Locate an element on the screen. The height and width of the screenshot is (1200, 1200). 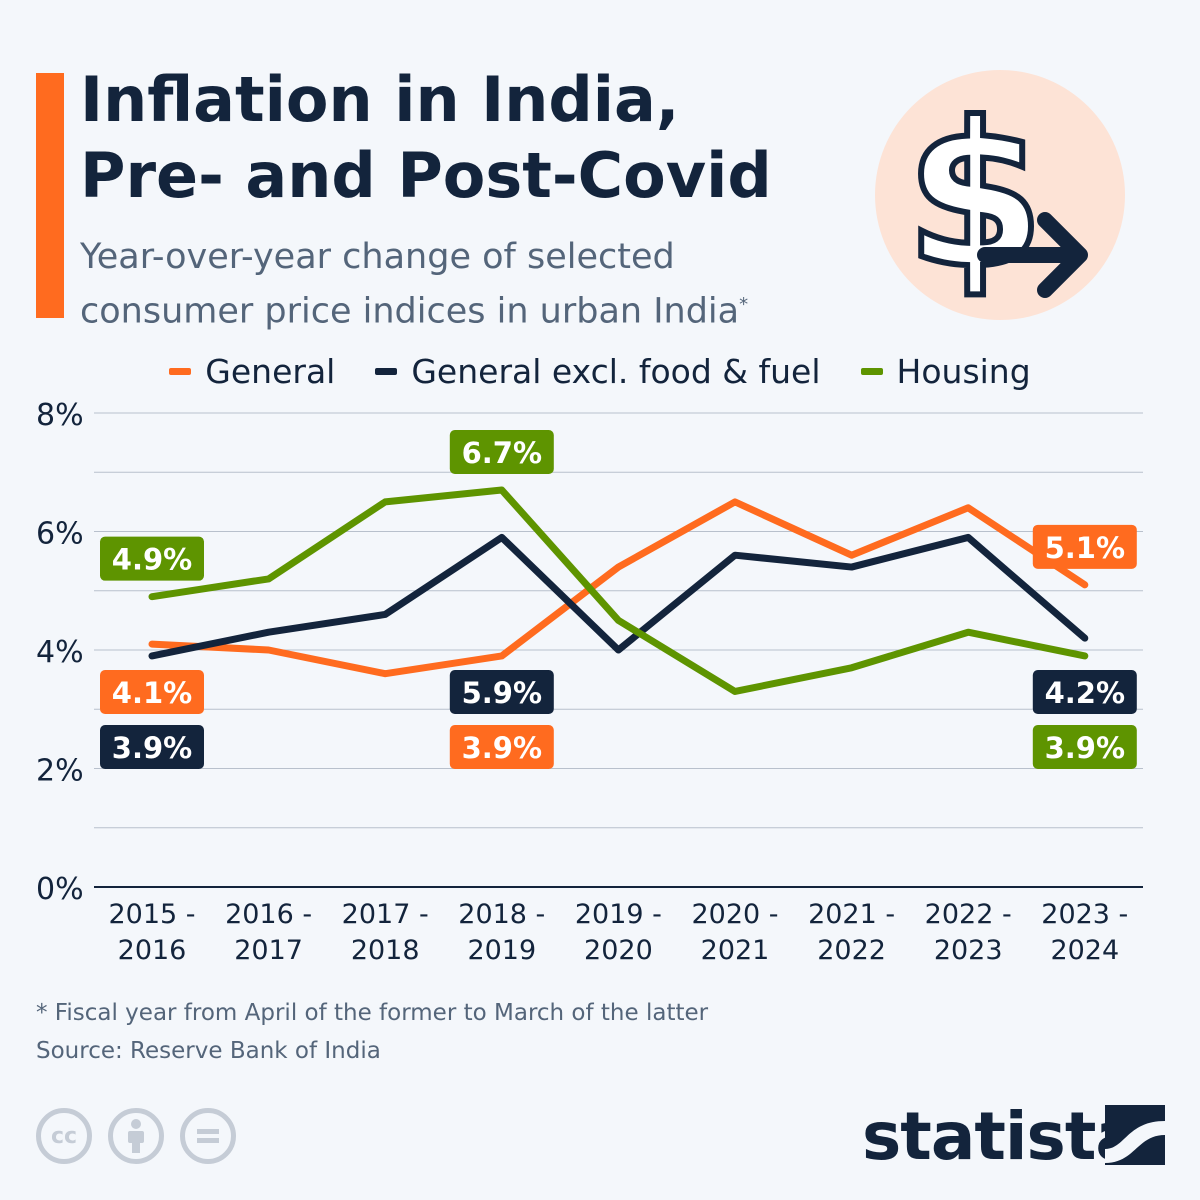
dollar-arrow-icon: $ is located at coordinates (1000, 195).